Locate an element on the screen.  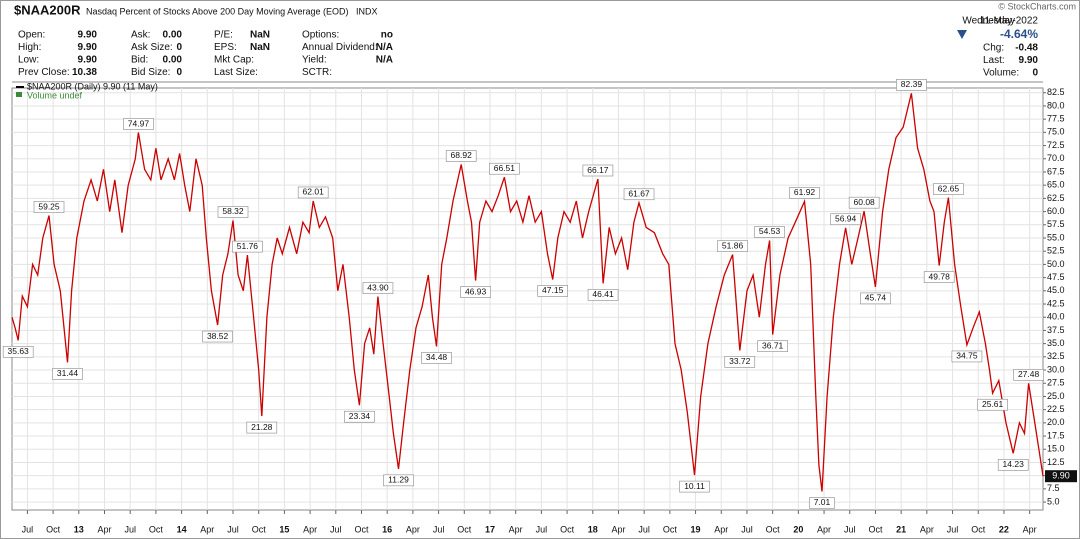
quote-value: 10.38 is located at coordinates (84, 72).